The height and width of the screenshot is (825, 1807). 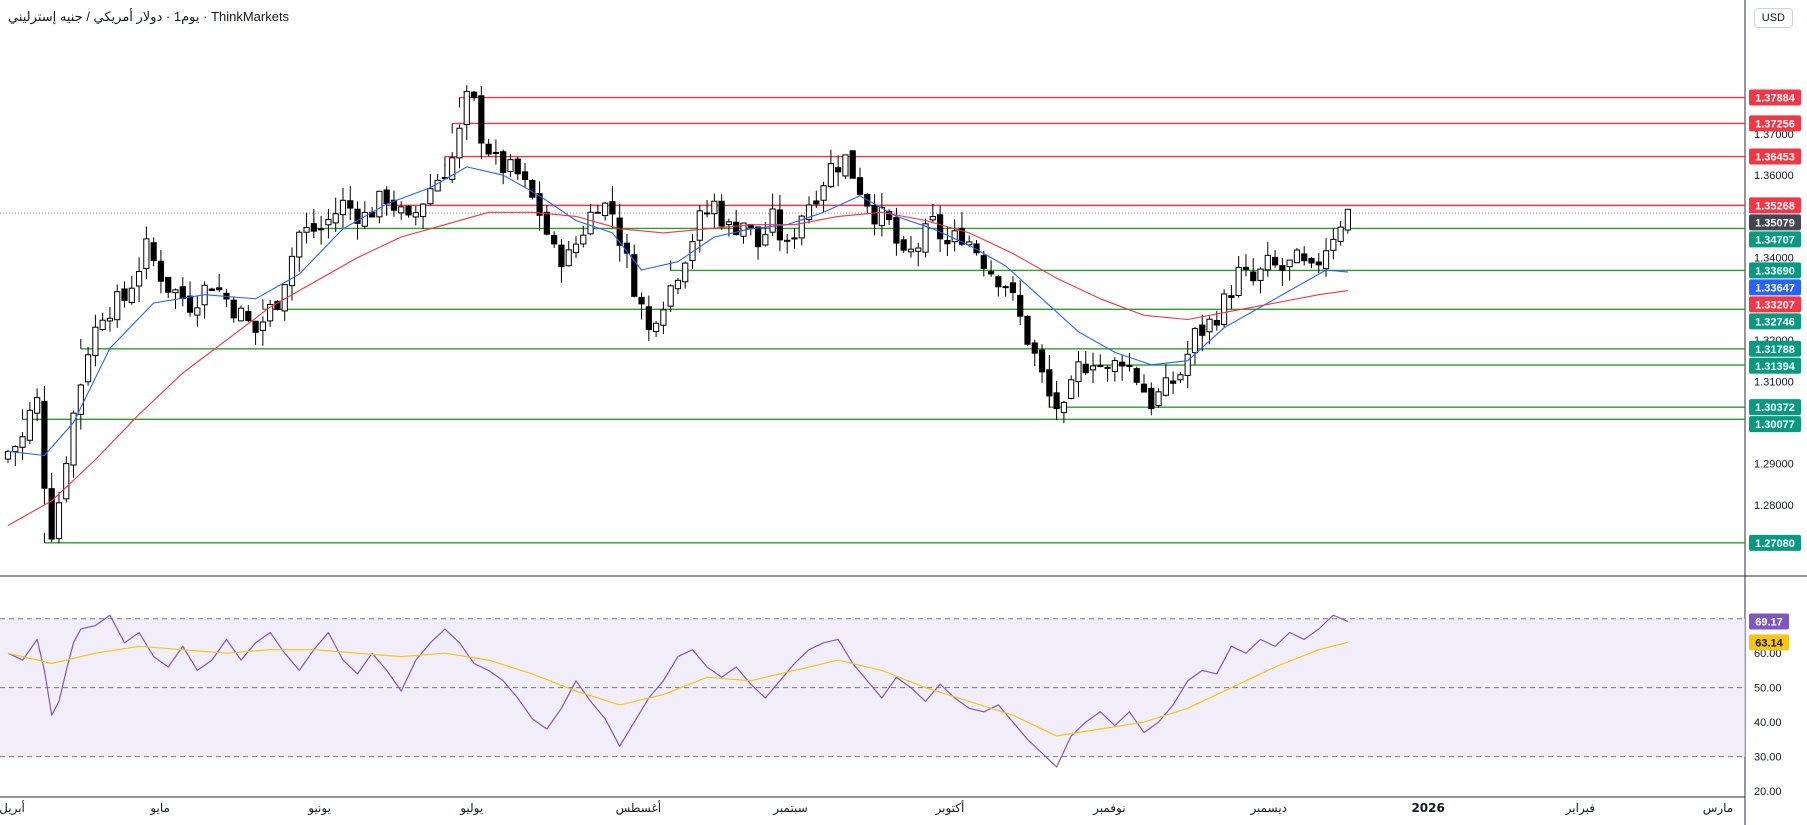 I want to click on badge-text: 1.33690, so click(x=1775, y=271).